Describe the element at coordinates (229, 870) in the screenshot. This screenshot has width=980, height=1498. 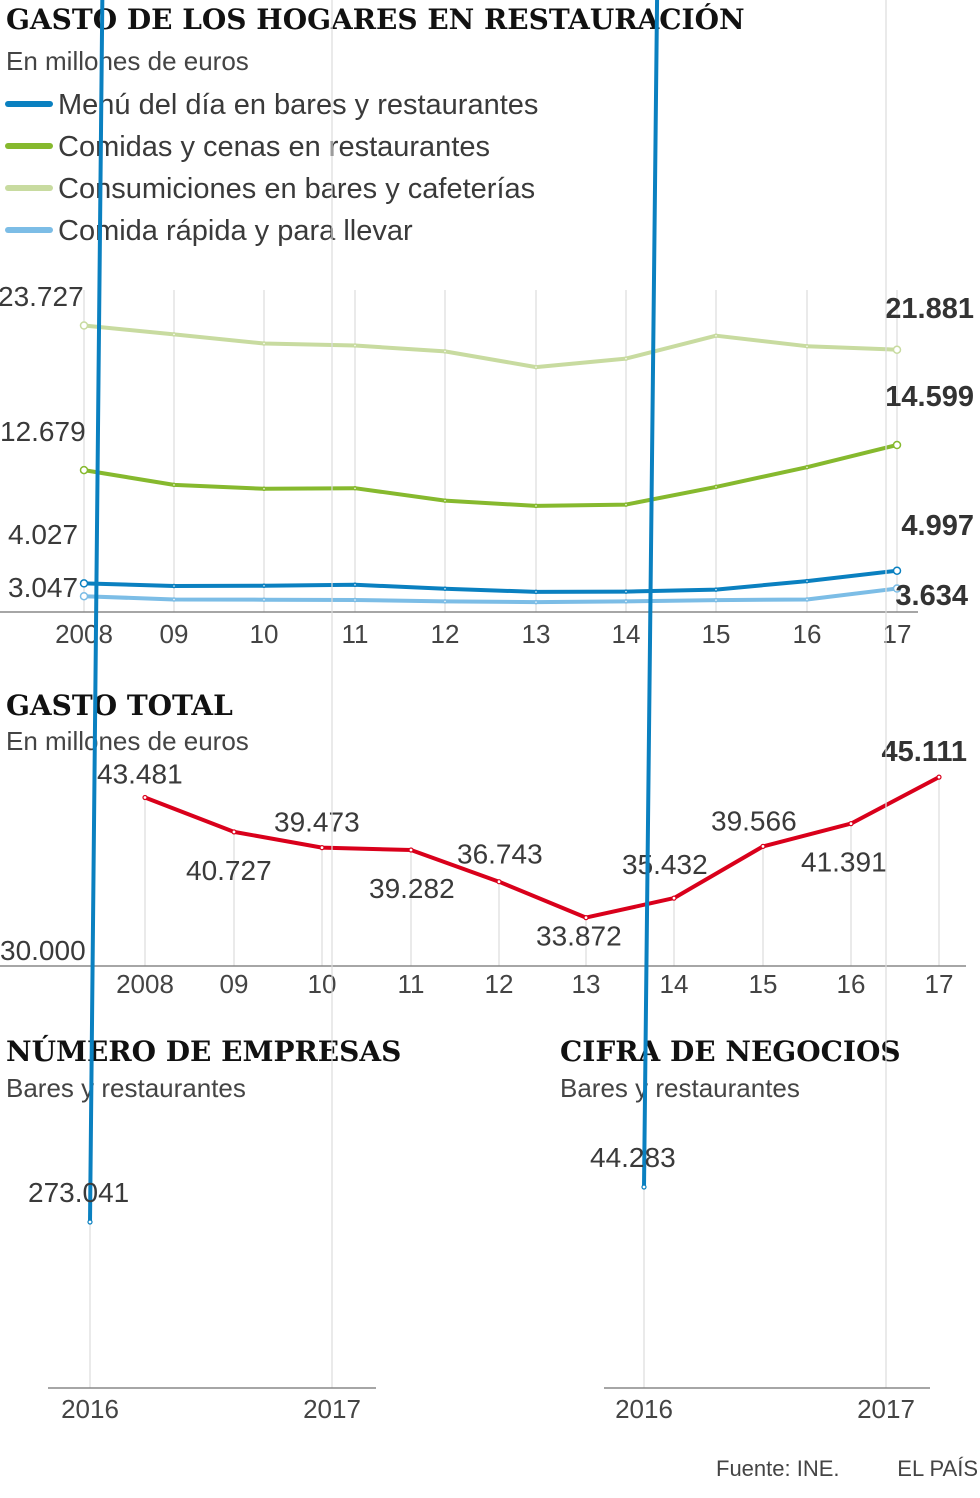
I see `chart2-data-label: 40.727` at that location.